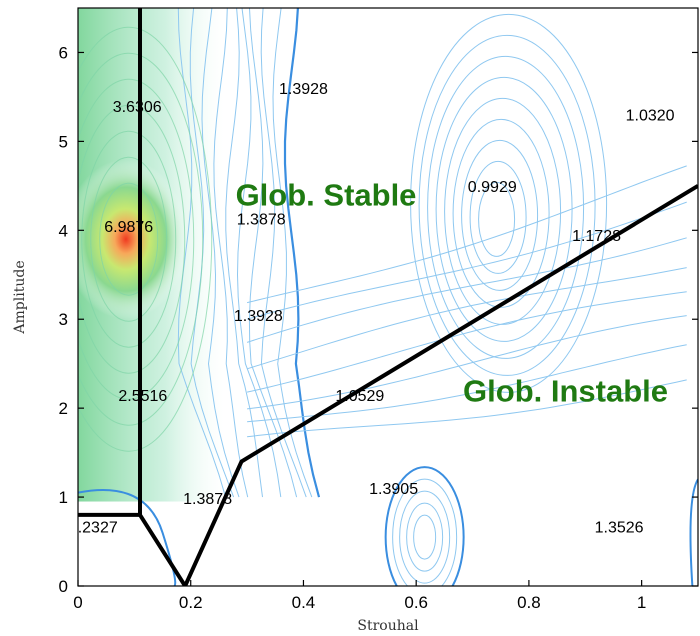 The width and height of the screenshot is (700, 636). I want to click on y-tick-label: 6, so click(63, 52).